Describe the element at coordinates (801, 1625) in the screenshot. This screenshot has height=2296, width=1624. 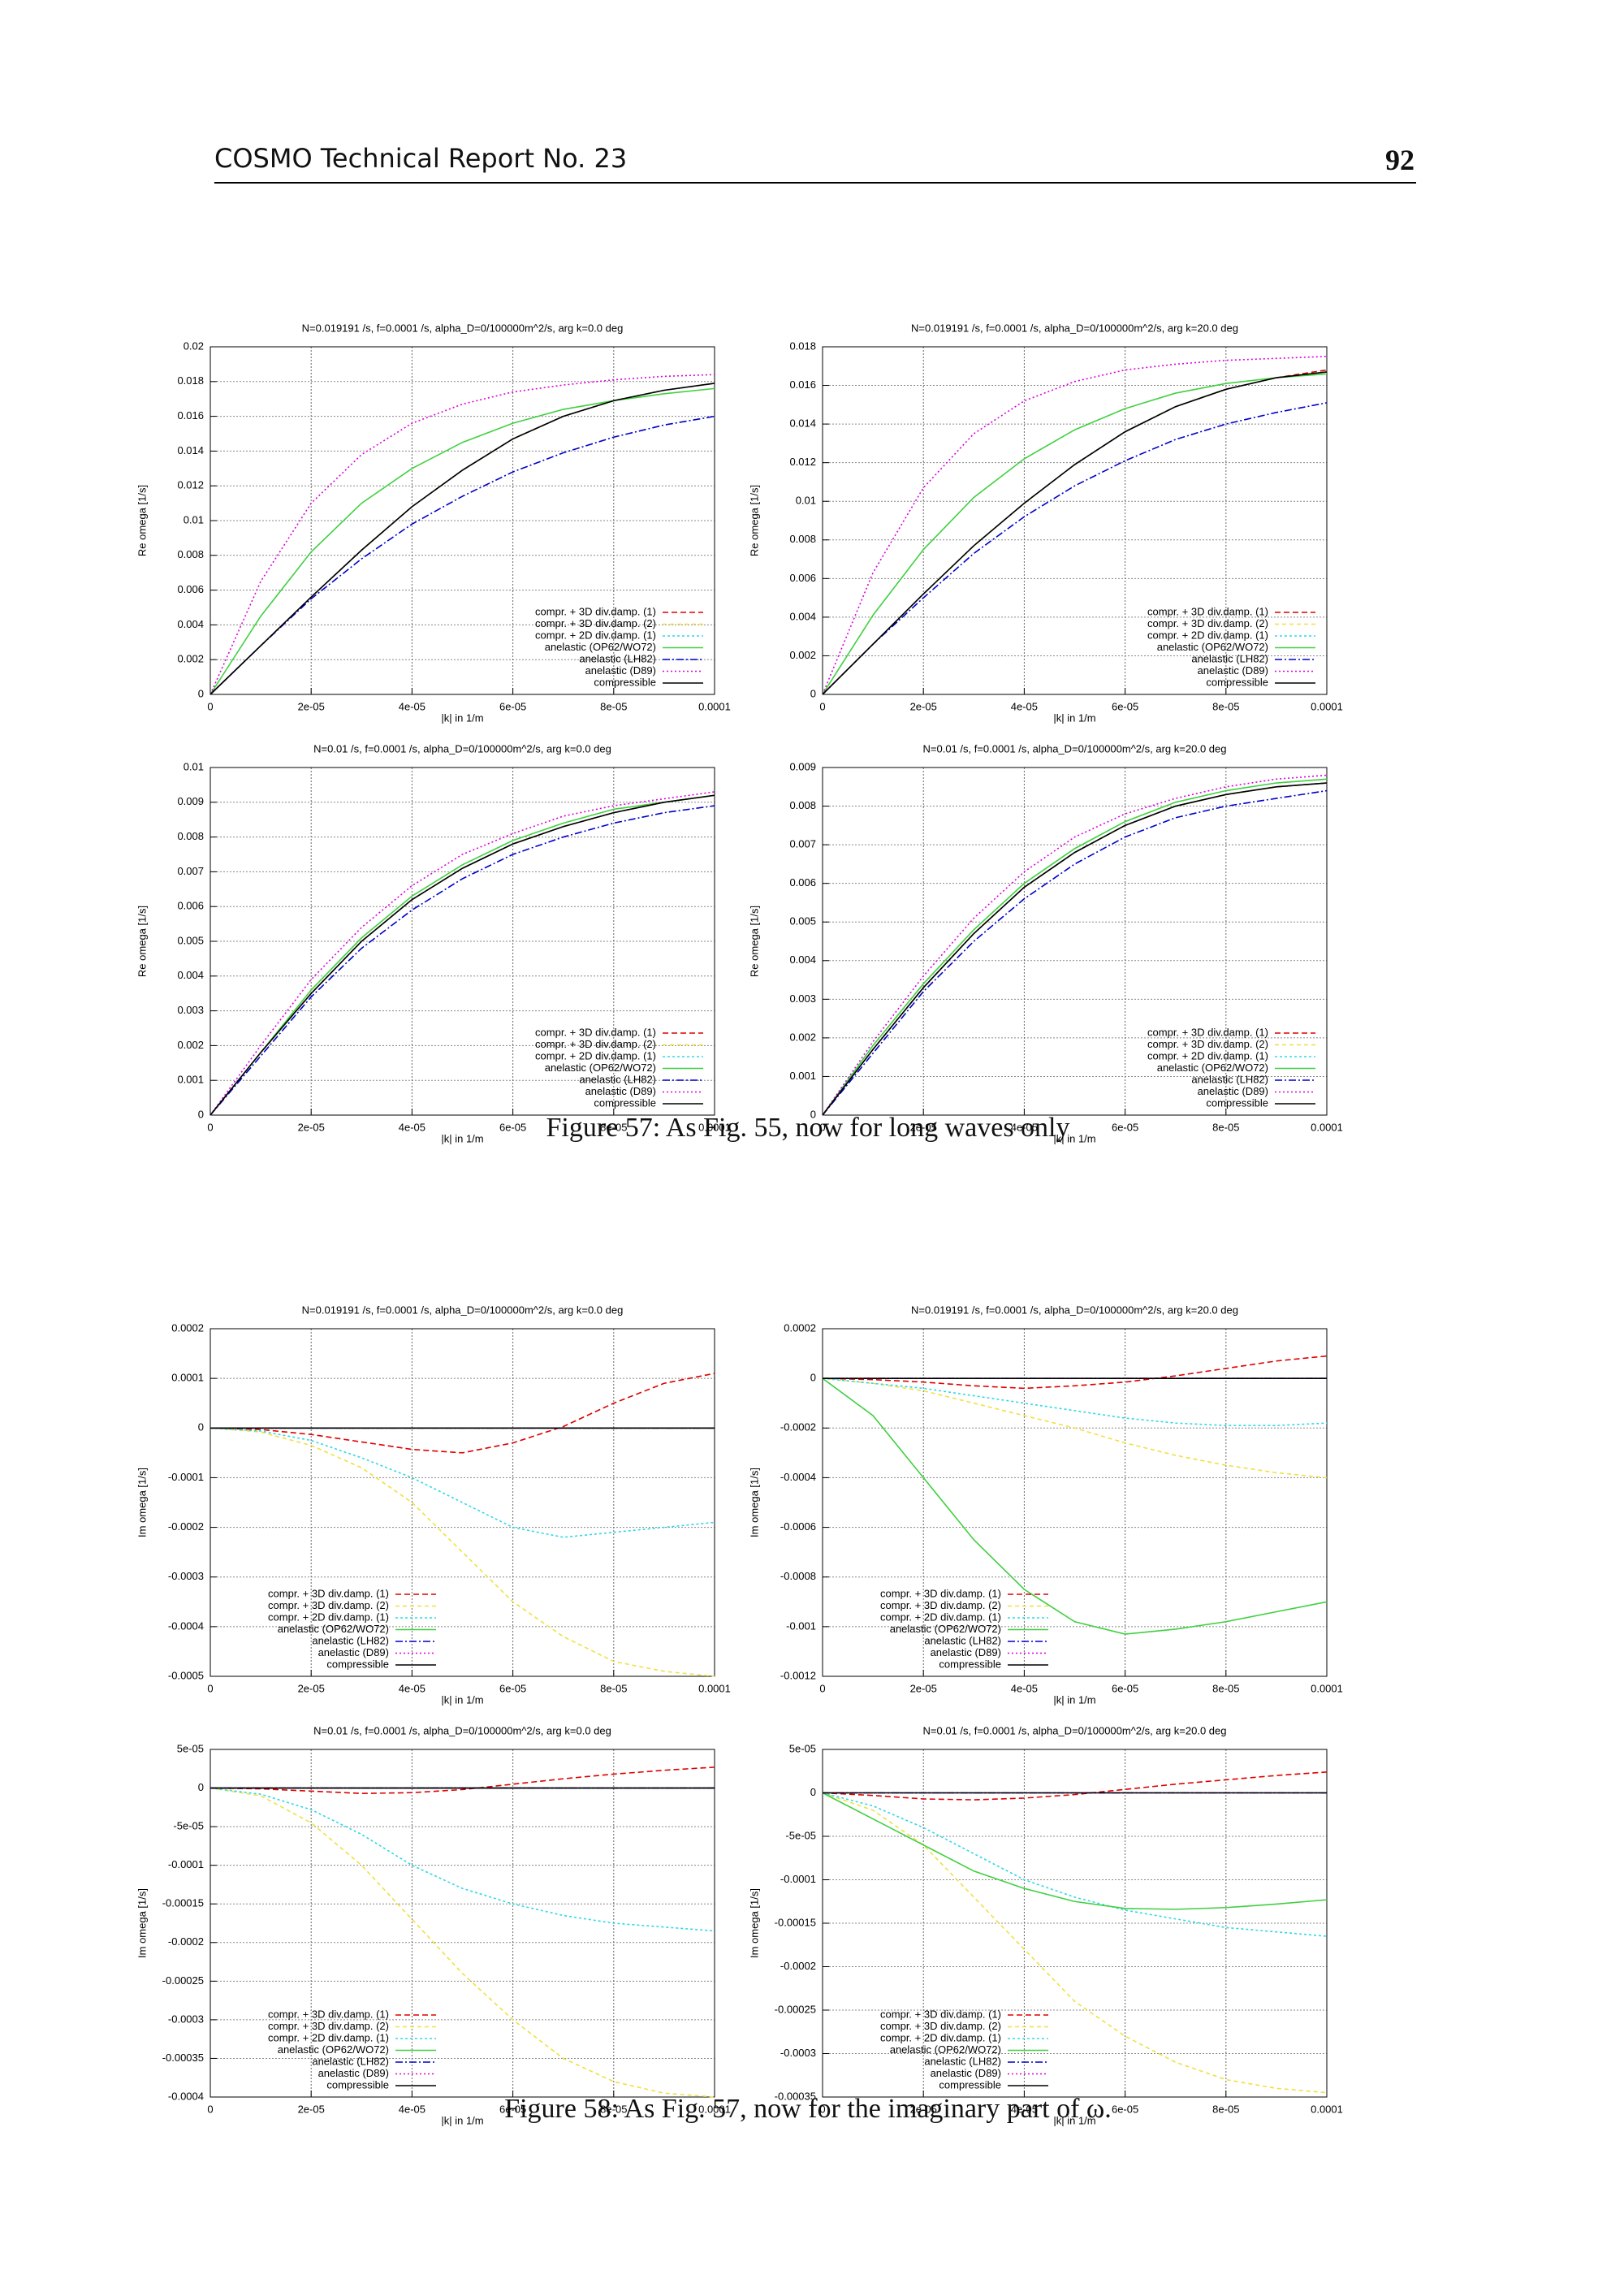
I see `y-tick-label: -0.001` at that location.